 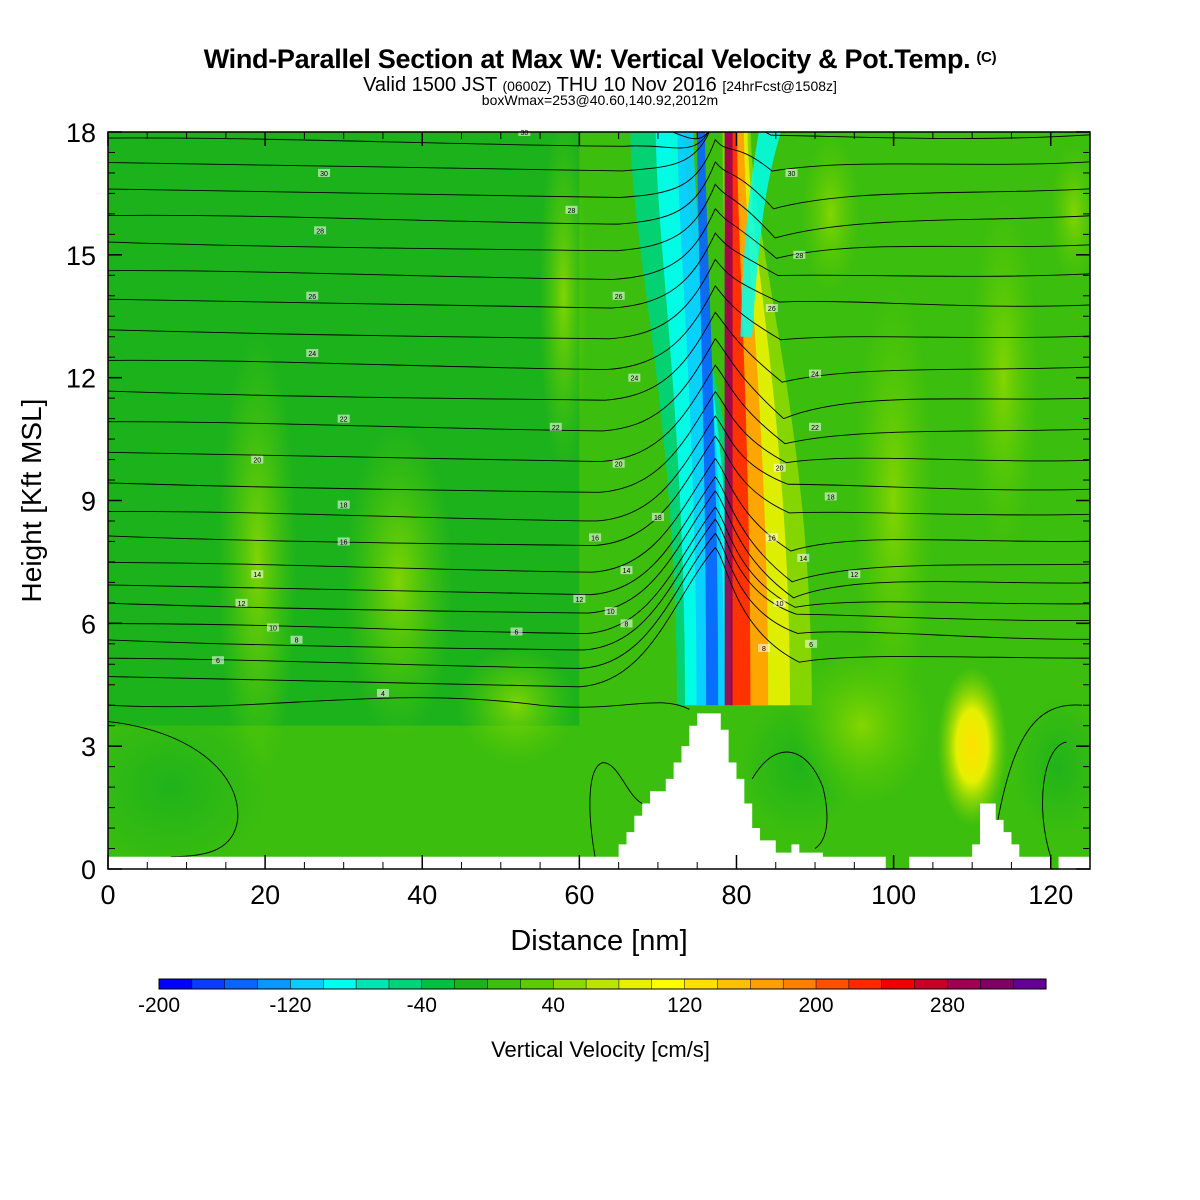 What do you see at coordinates (383, 694) in the screenshot?
I see `contour-label: 4` at bounding box center [383, 694].